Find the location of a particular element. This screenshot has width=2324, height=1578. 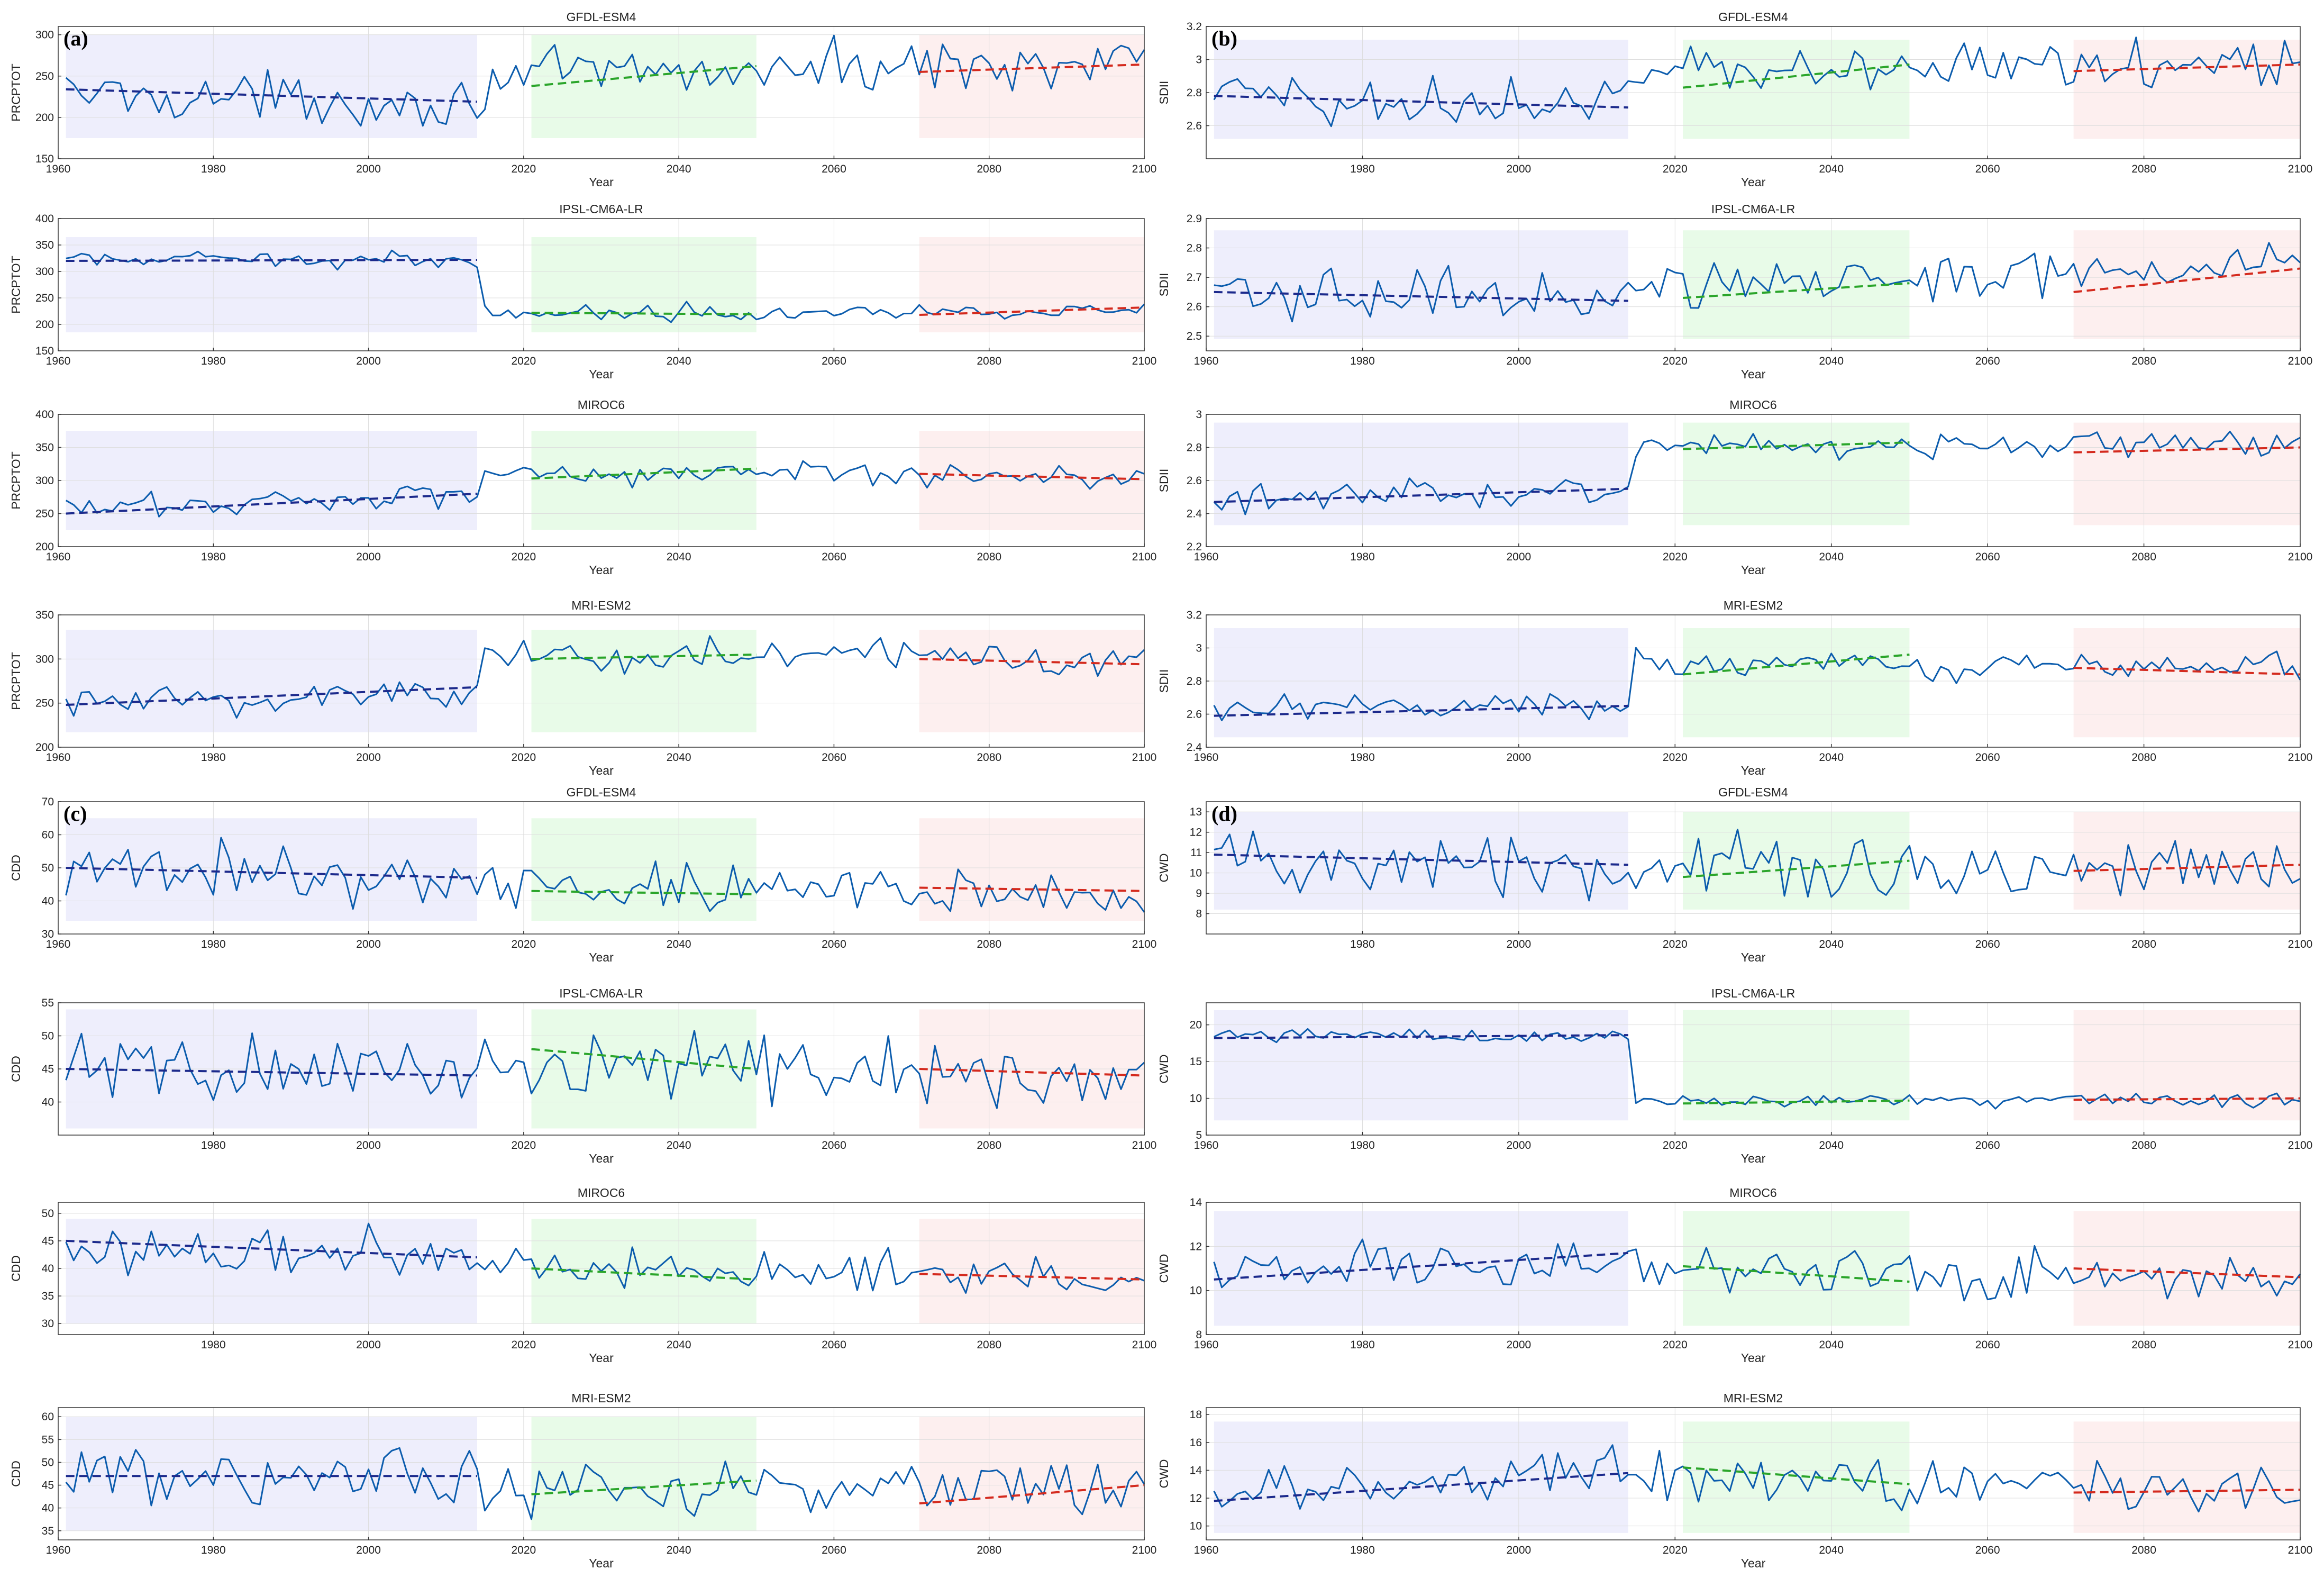

y-tick-label: 200 is located at coordinates (44, 547).